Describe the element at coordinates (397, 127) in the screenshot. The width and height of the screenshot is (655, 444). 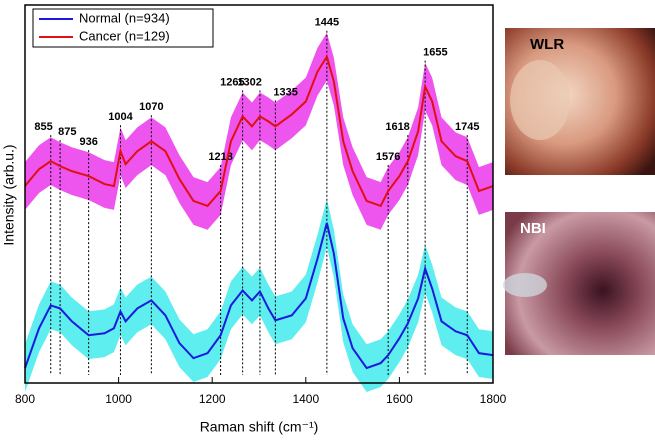
I see `peak-label: 1618` at that location.